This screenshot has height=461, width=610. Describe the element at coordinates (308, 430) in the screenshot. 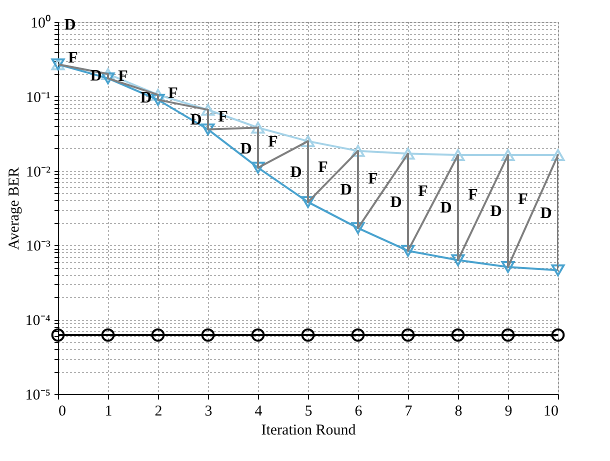

I see `x-axis-title: Iteration Round` at that location.